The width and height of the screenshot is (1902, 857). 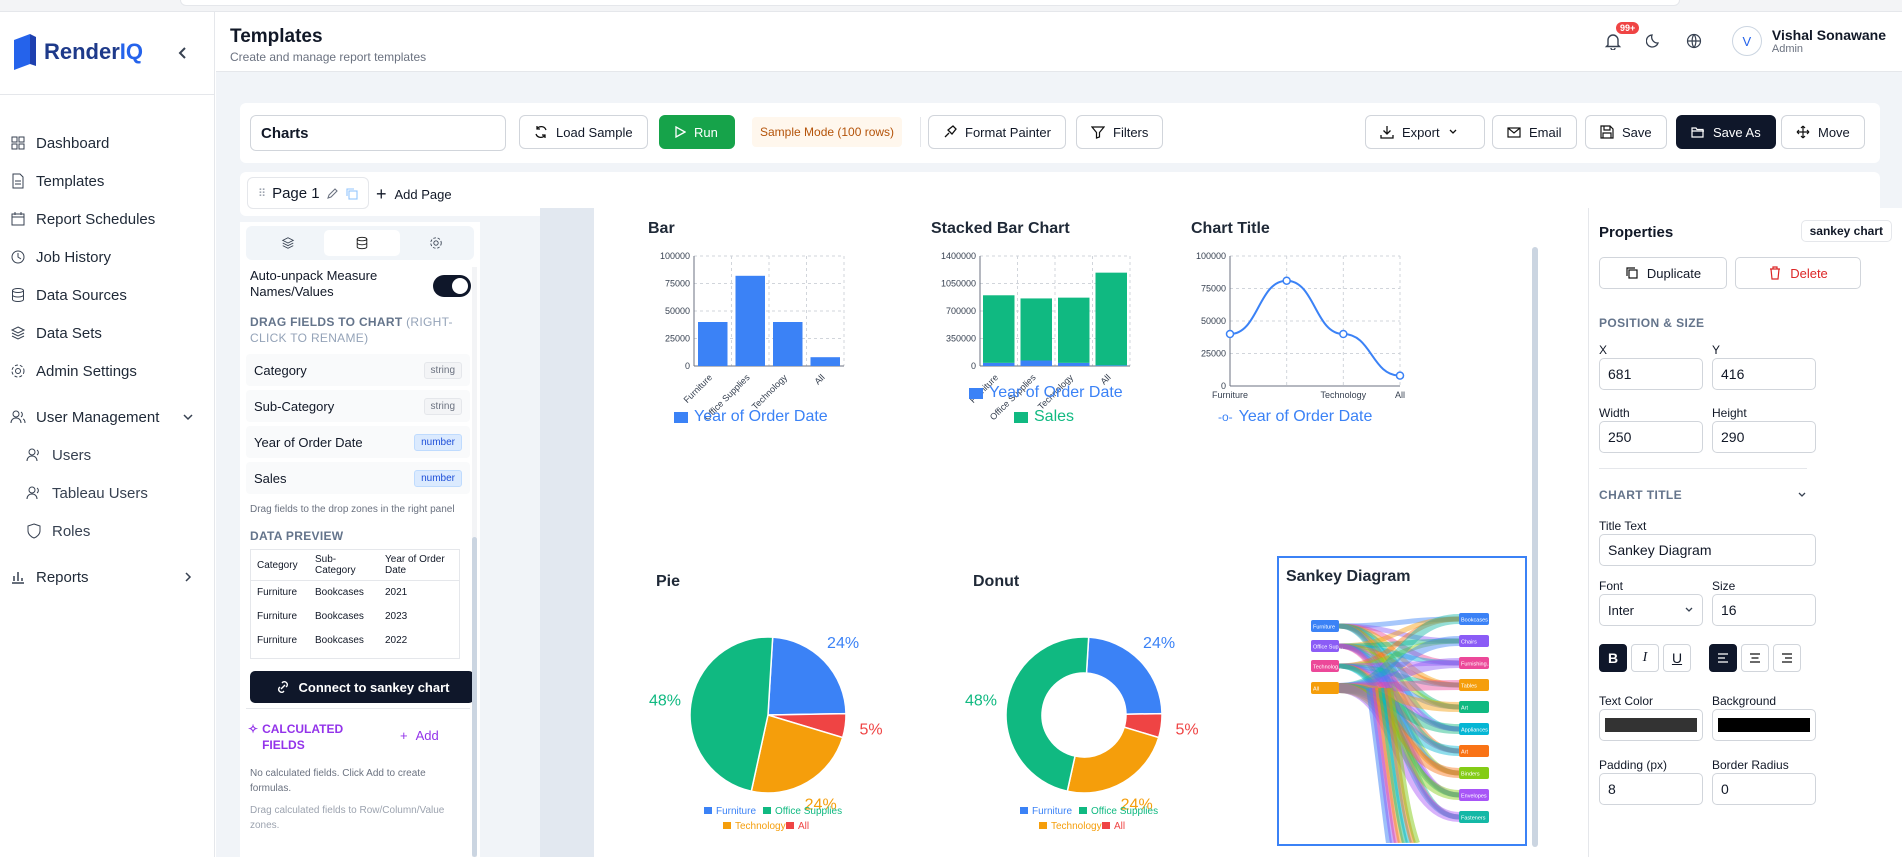 I want to click on field-category: Category string, so click(x=358, y=370).